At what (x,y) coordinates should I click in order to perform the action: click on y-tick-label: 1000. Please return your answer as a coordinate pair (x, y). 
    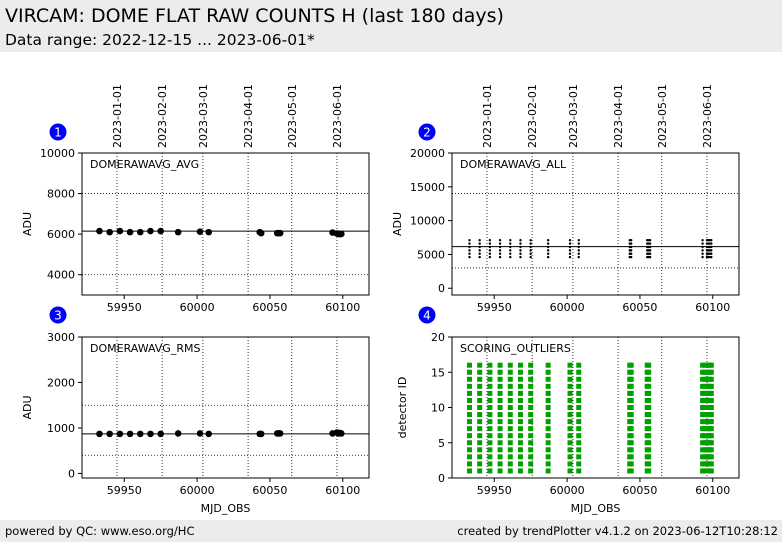
    Looking at the image, I should click on (61, 428).